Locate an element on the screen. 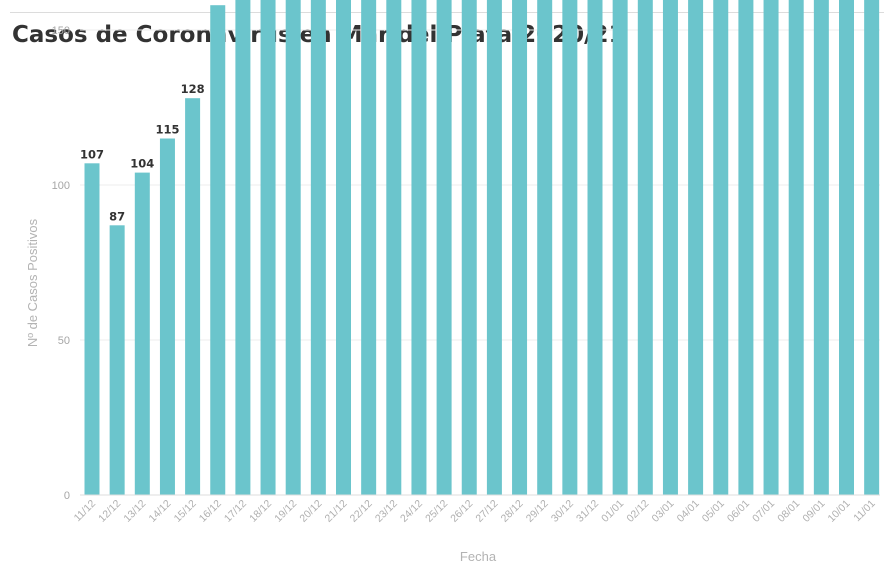  data-label: 158 is located at coordinates (218, 1).